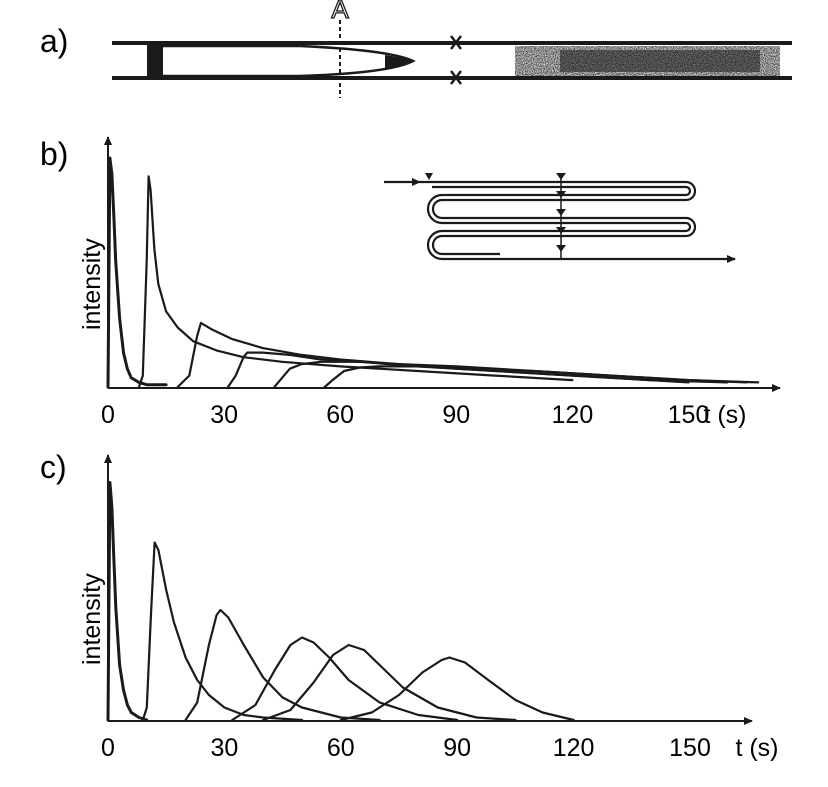 This screenshot has width=828, height=787. What do you see at coordinates (689, 415) in the screenshot?
I see `panel-b-x-tick-label: 150` at bounding box center [689, 415].